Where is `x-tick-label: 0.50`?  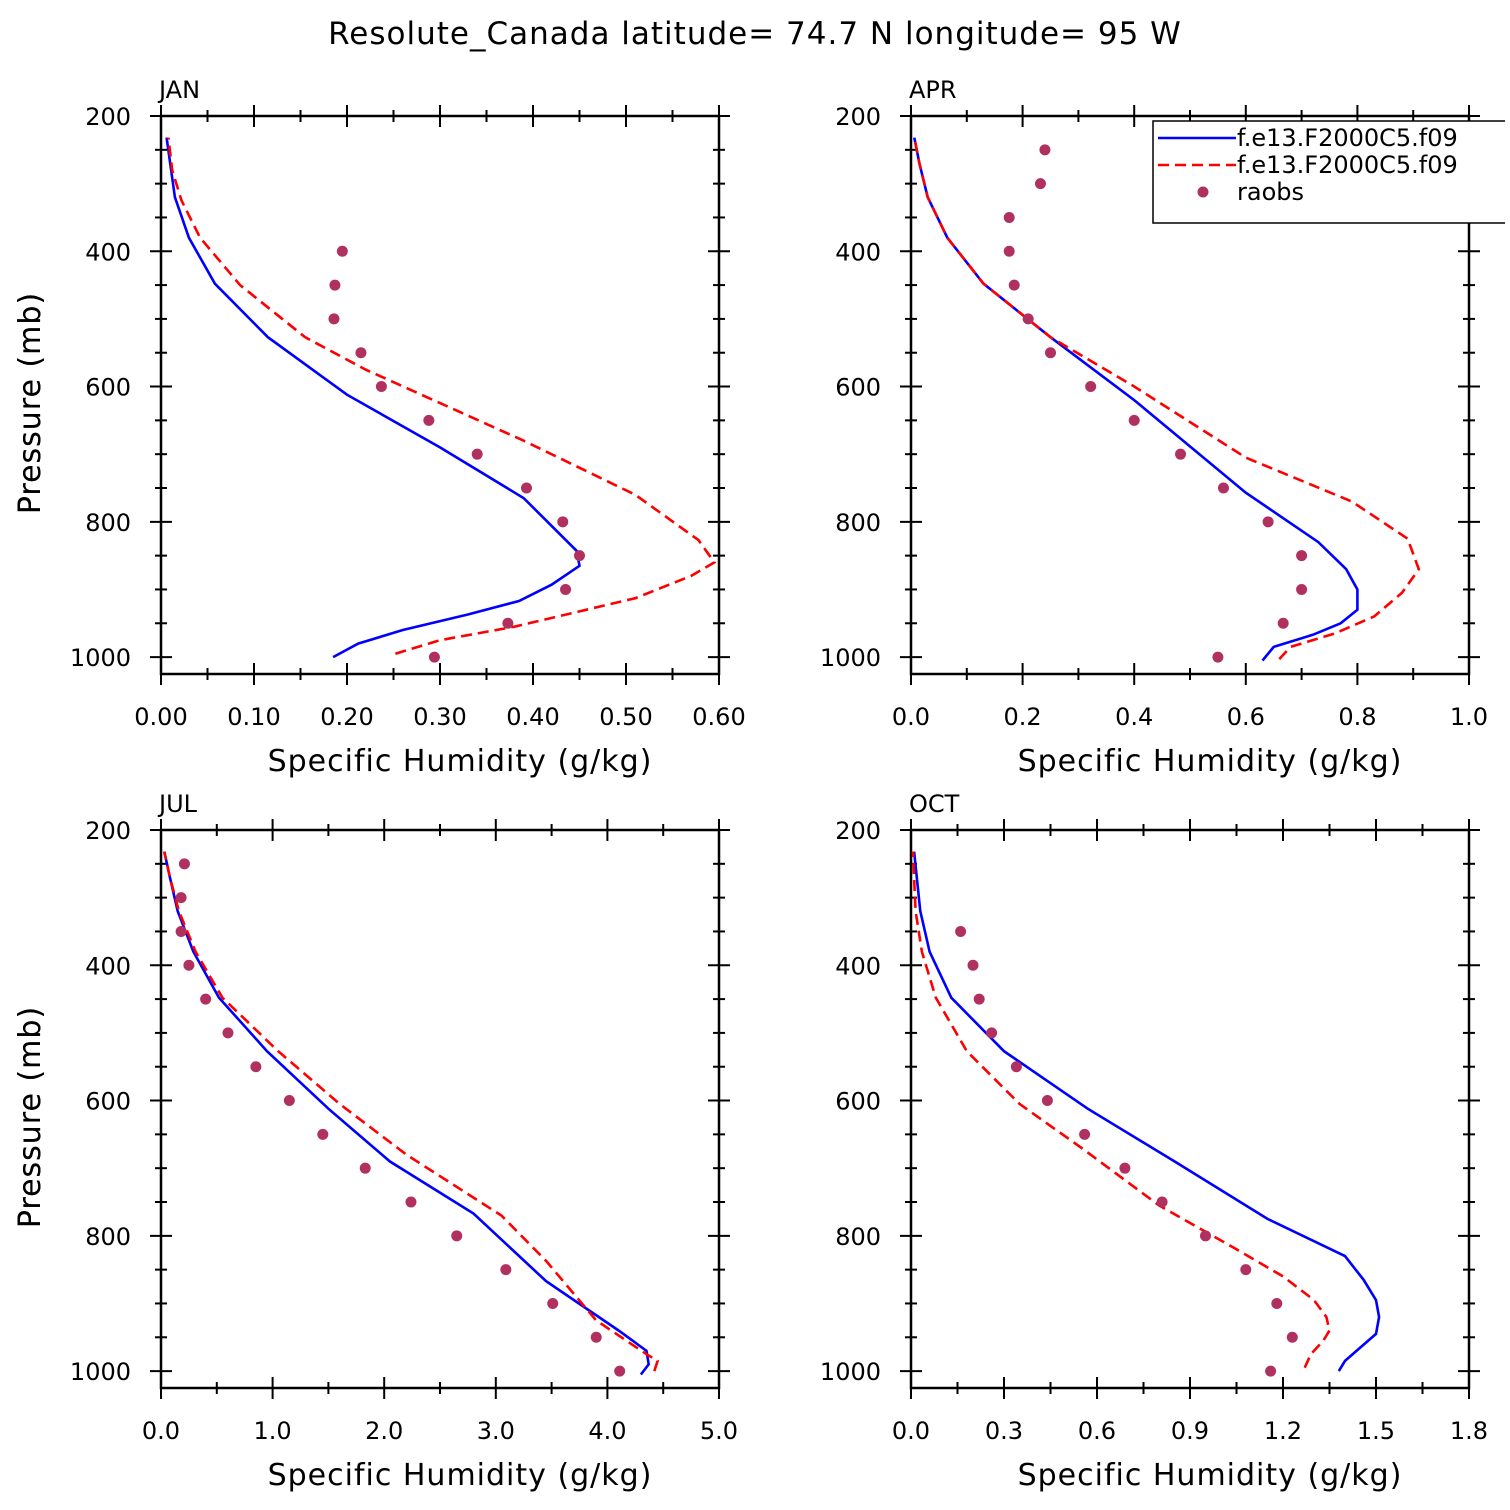
x-tick-label: 0.50 is located at coordinates (625, 717).